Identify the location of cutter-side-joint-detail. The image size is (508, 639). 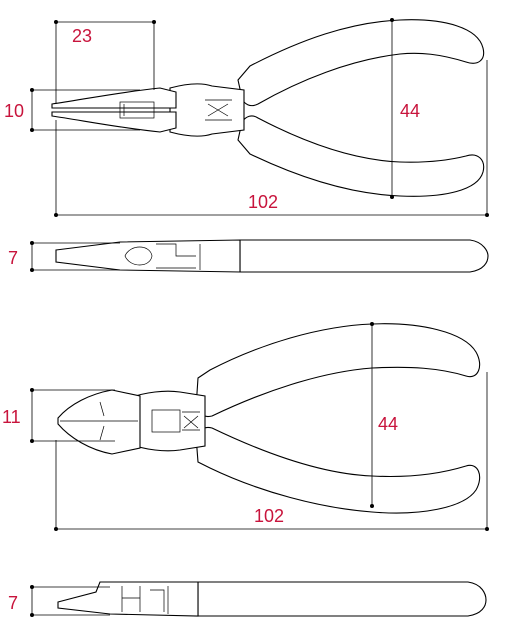
(145, 600).